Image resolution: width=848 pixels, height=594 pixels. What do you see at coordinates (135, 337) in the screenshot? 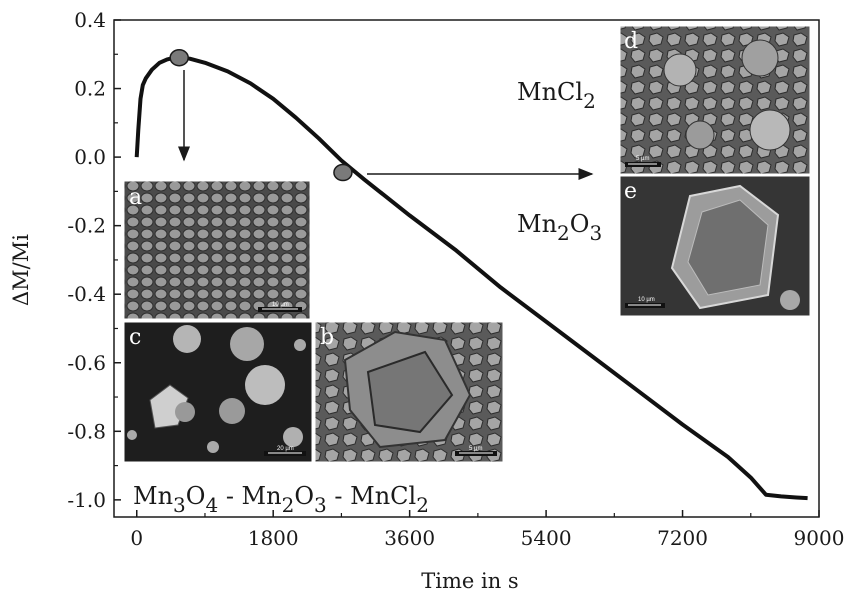
I see `inset-c-letter: c` at bounding box center [135, 337].